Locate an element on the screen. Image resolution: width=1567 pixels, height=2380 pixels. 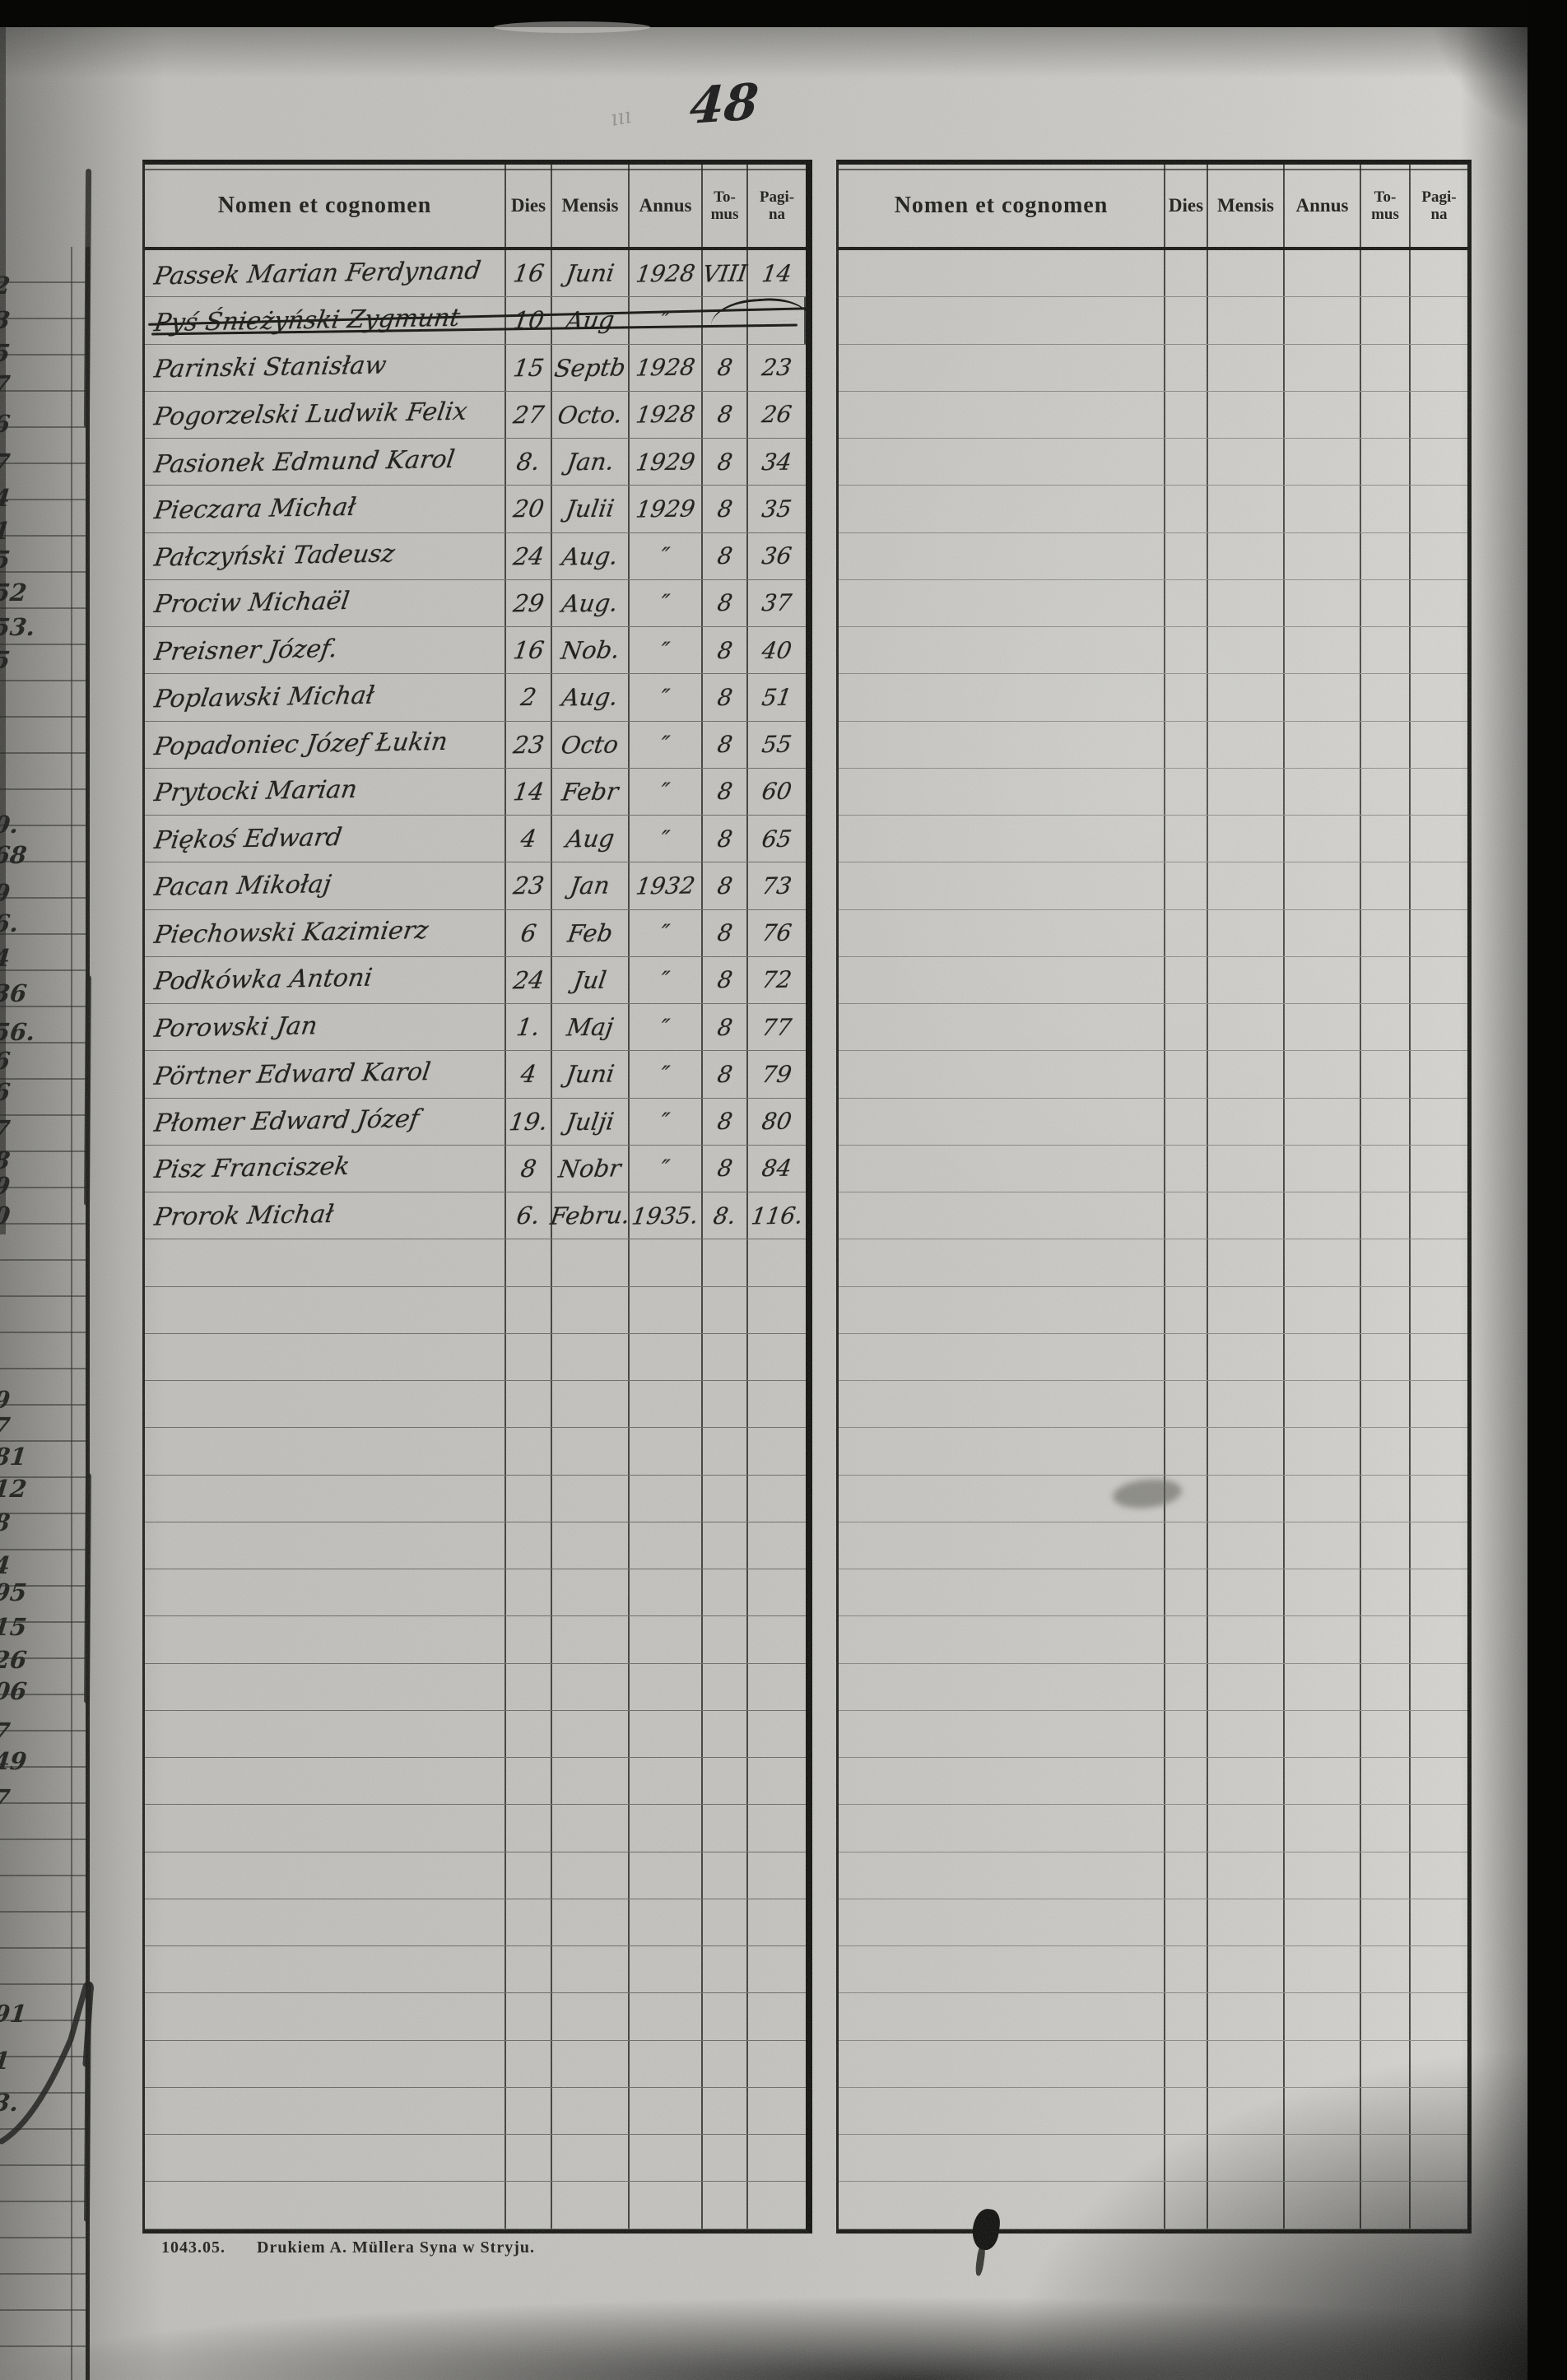
binding-stitch is located at coordinates (87, 1090).